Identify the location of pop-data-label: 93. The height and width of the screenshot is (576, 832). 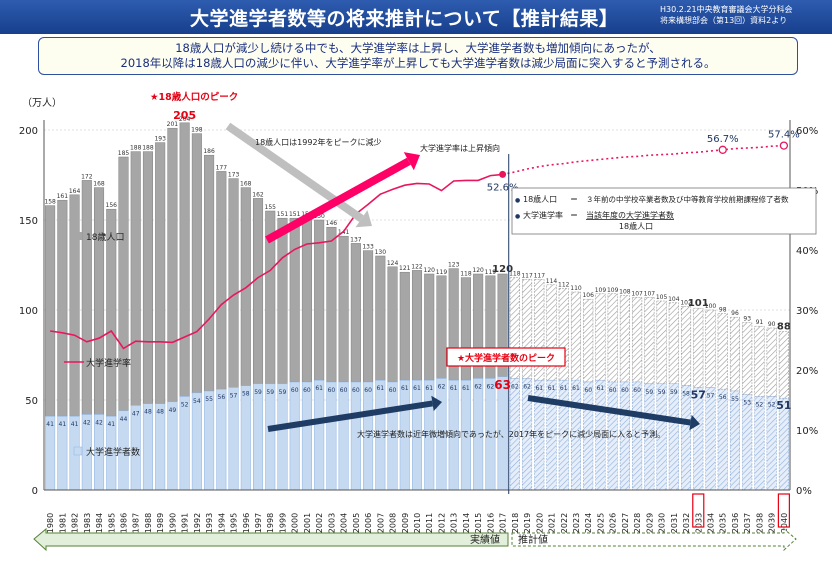
(747, 319).